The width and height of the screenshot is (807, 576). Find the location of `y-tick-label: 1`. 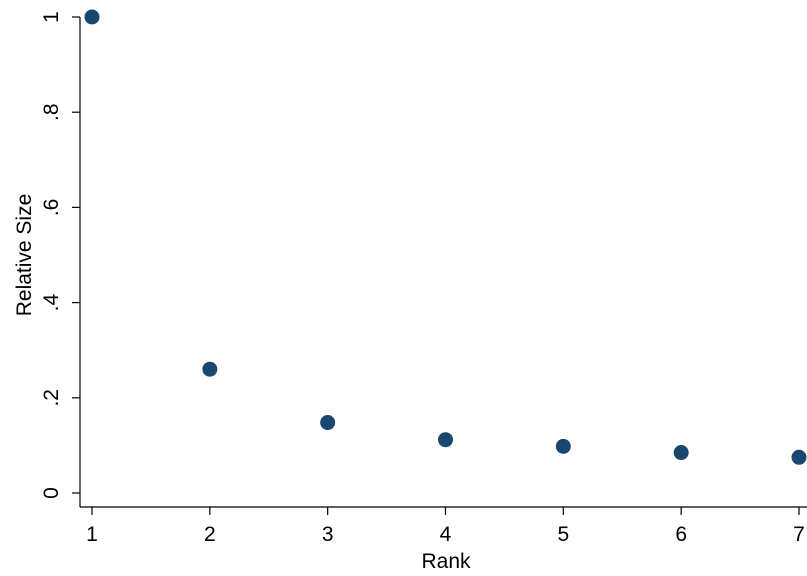

y-tick-label: 1 is located at coordinates (51, 17).